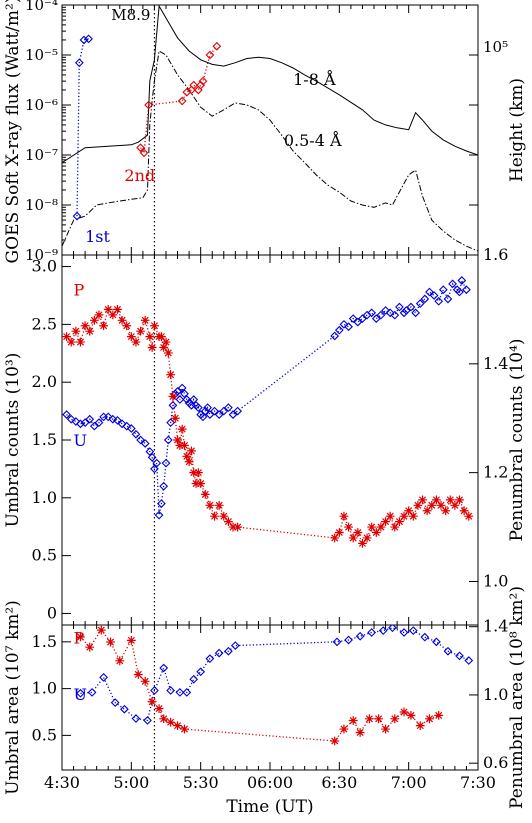  Describe the element at coordinates (44, 734) in the screenshot. I see `y-tick-label: 0.5` at that location.